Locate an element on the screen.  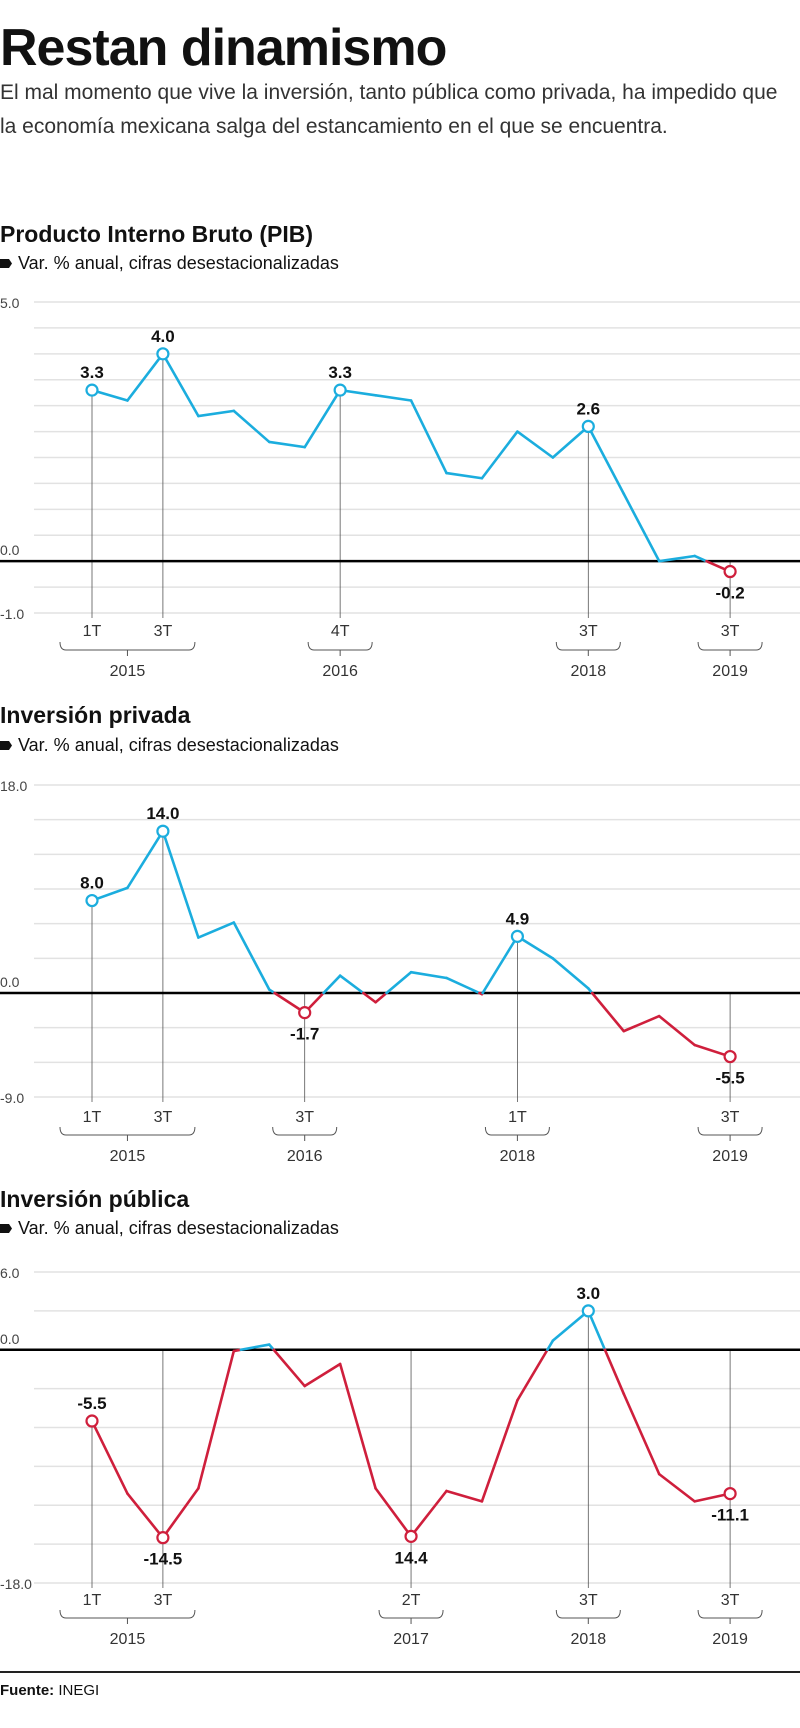
y-tick-label: 18.0 is located at coordinates (13, 786).